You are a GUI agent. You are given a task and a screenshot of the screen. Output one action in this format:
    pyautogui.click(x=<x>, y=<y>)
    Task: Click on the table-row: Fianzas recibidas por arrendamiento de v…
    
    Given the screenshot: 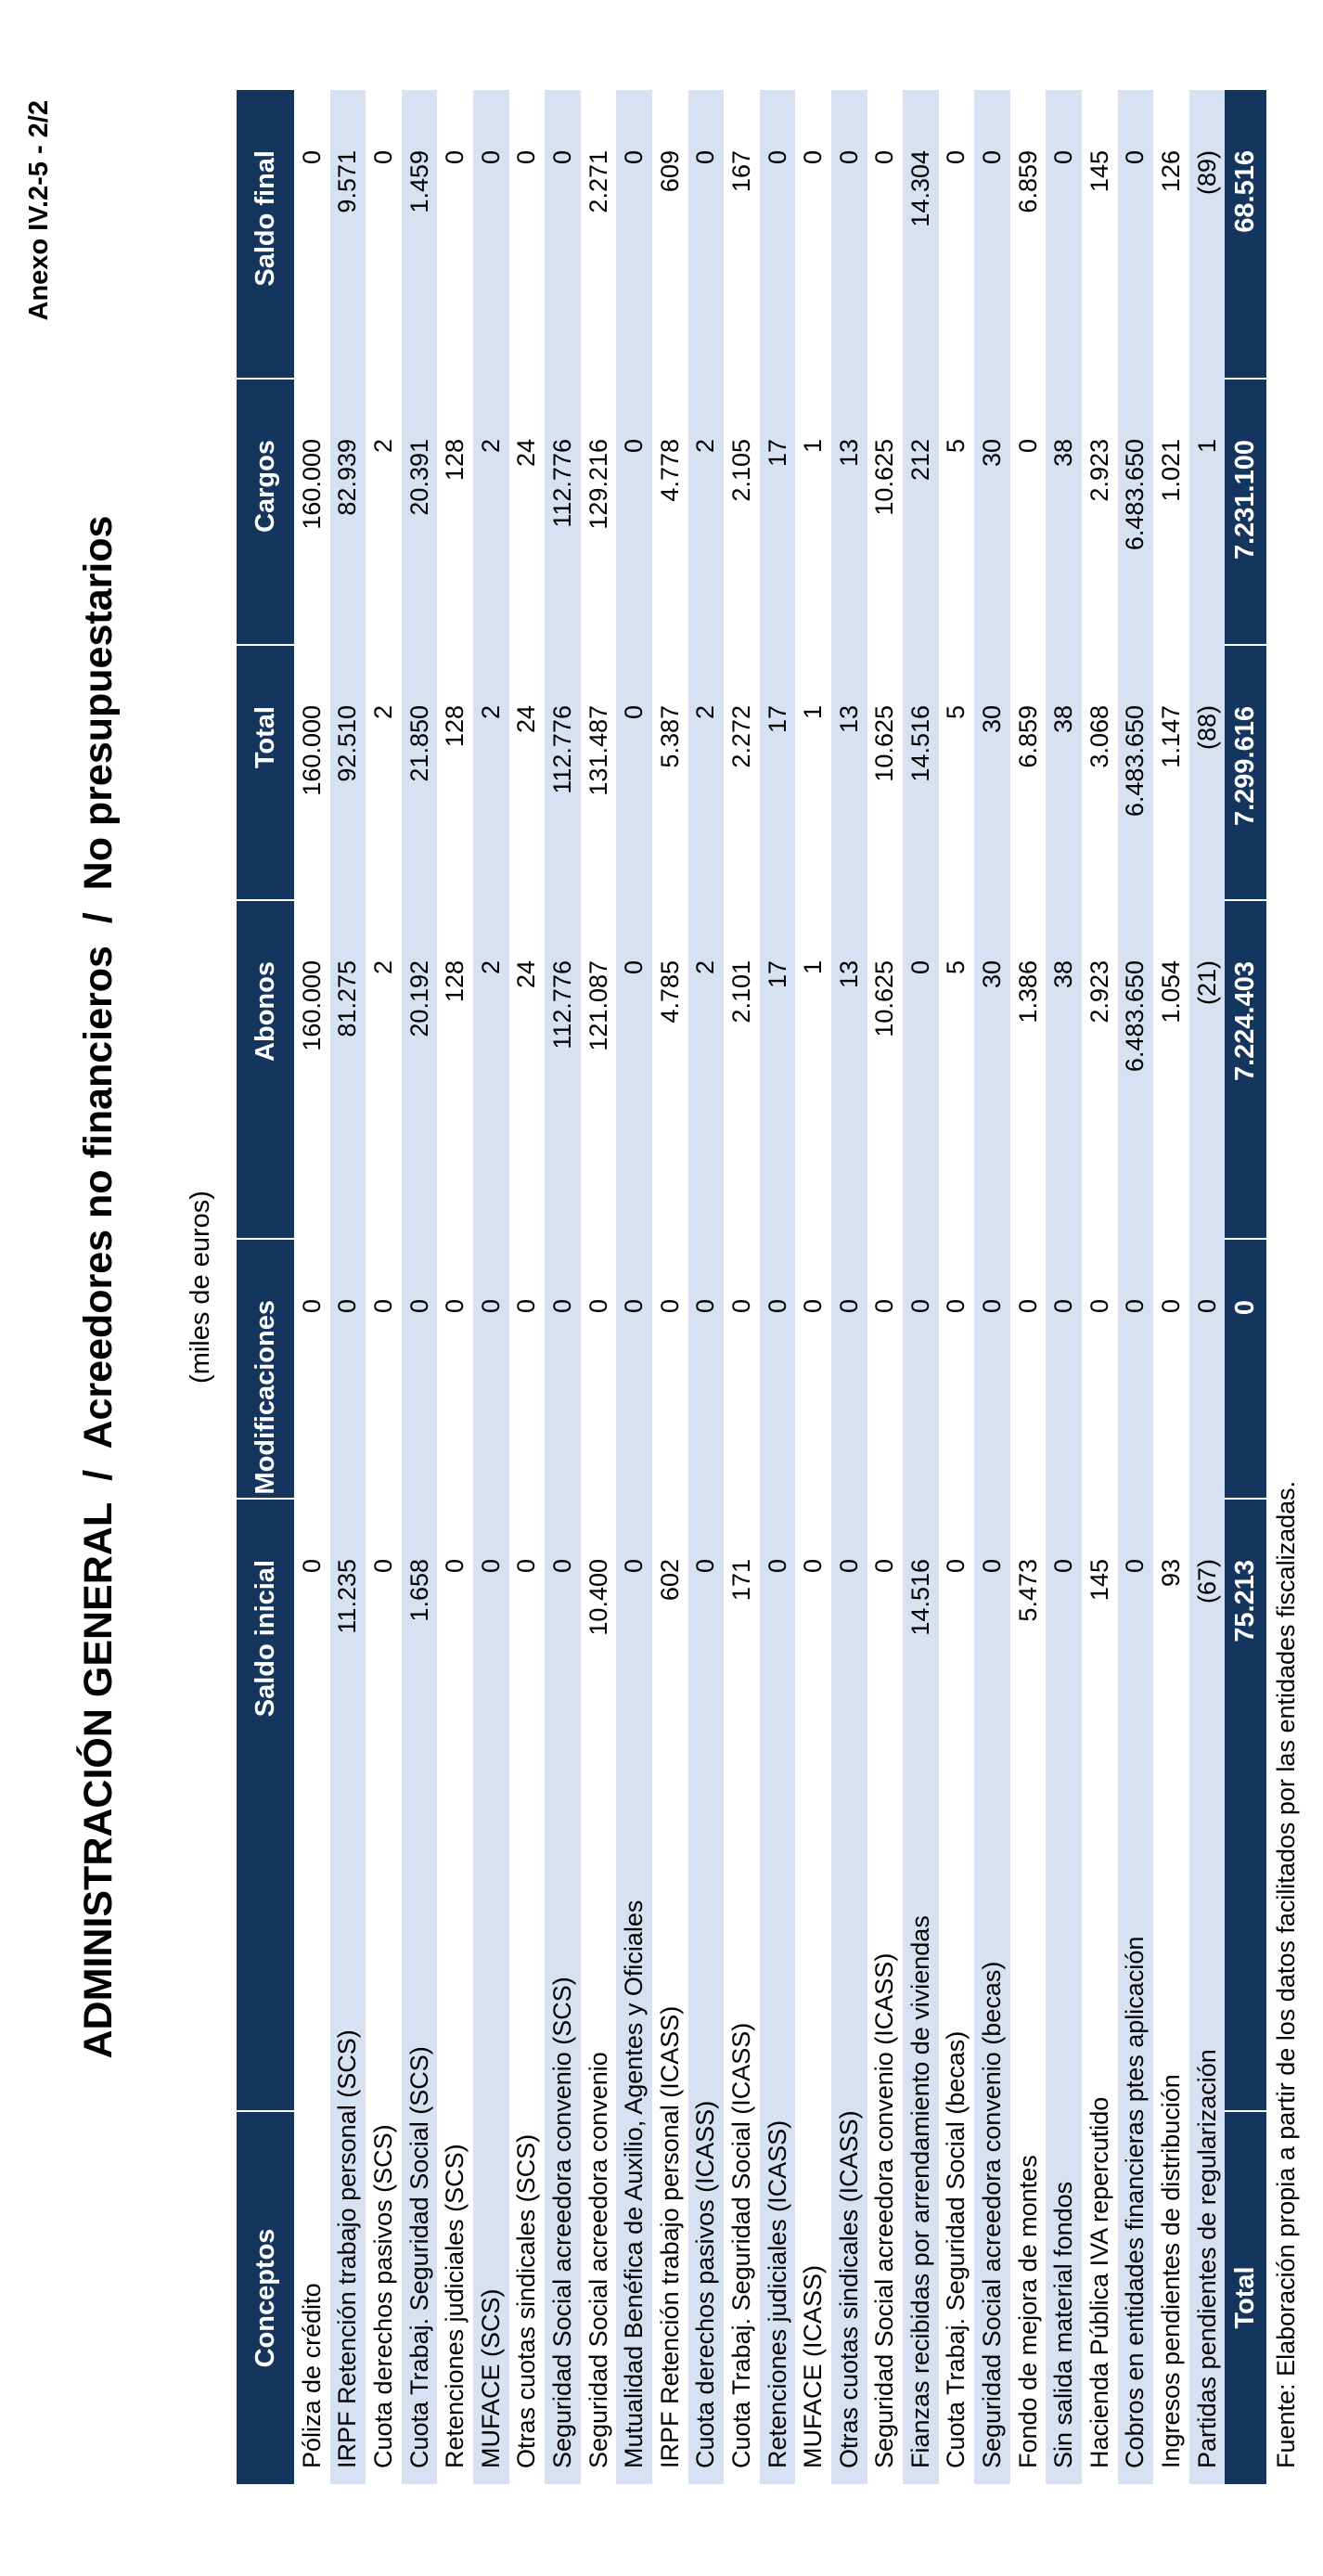 What is the action you would take?
    pyautogui.click(x=921, y=1287)
    